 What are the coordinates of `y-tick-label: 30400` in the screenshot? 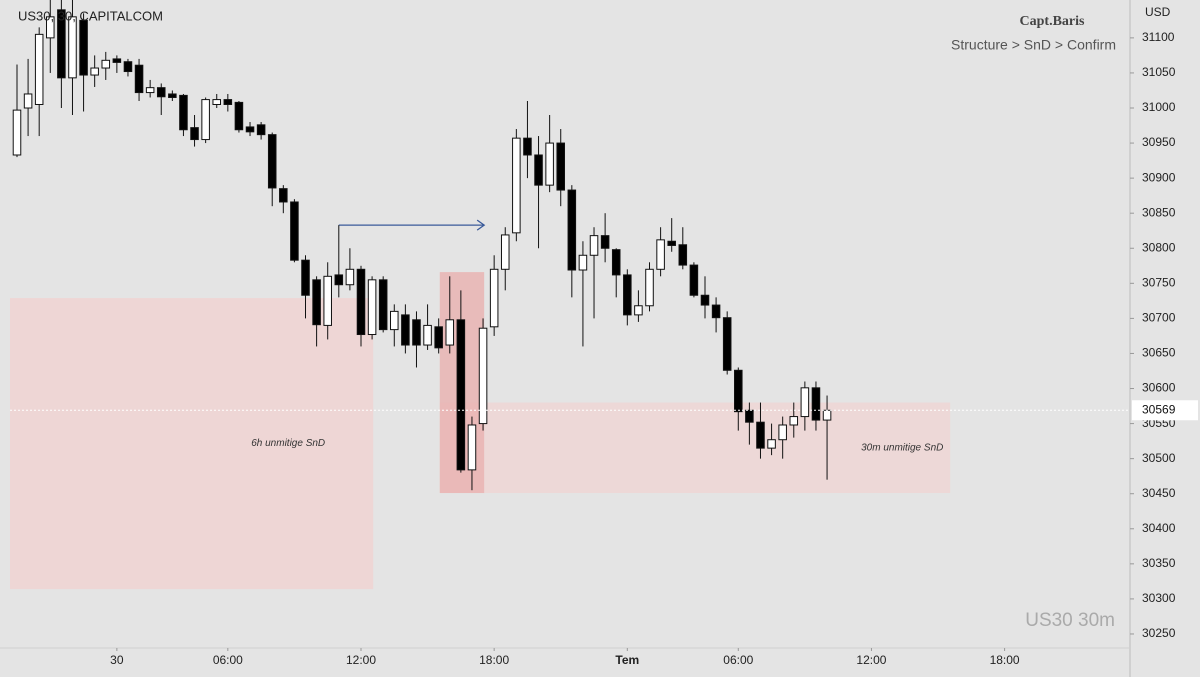 It's located at (1159, 528).